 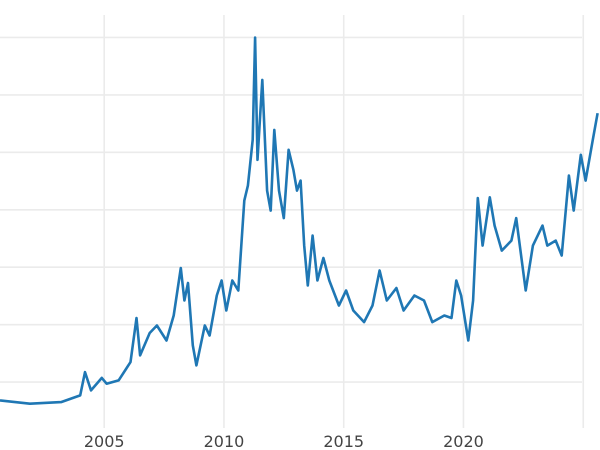 I want to click on x-tick-label: 2010, so click(x=224, y=441).